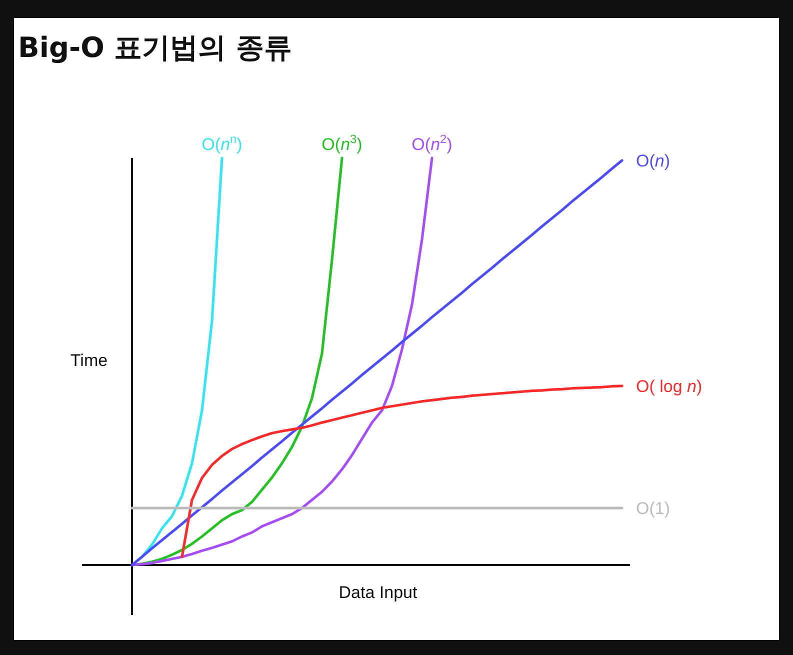  I want to click on series-label: O( log n), so click(669, 386).